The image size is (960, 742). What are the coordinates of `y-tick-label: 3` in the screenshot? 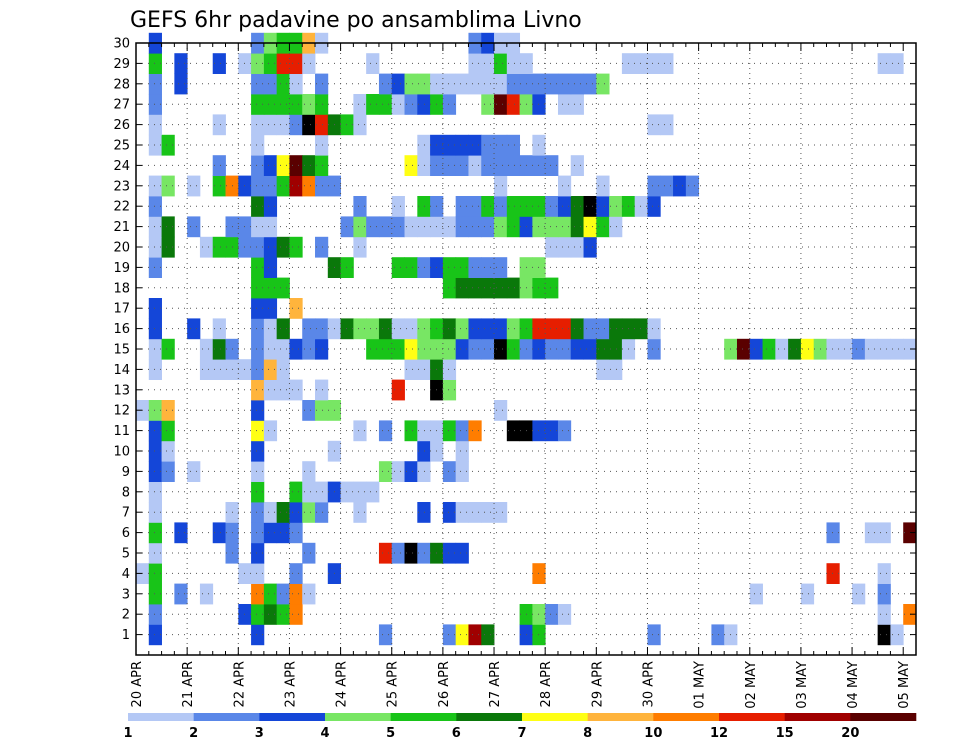 It's located at (126, 594).